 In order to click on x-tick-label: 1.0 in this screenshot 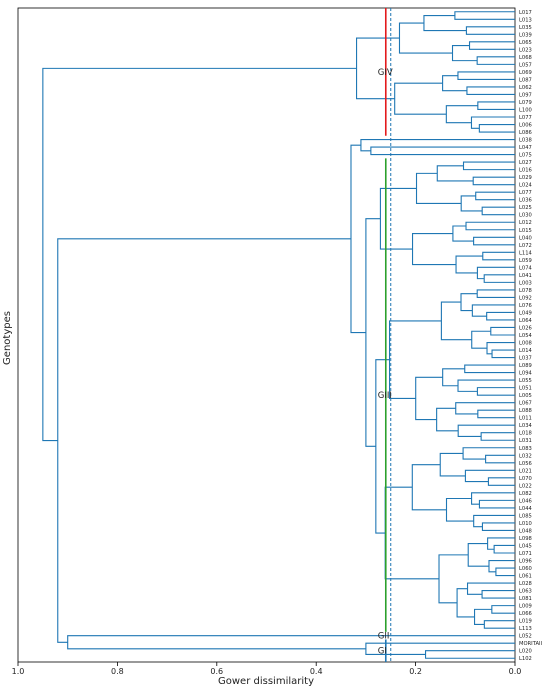, I will do `click(18, 671)`.